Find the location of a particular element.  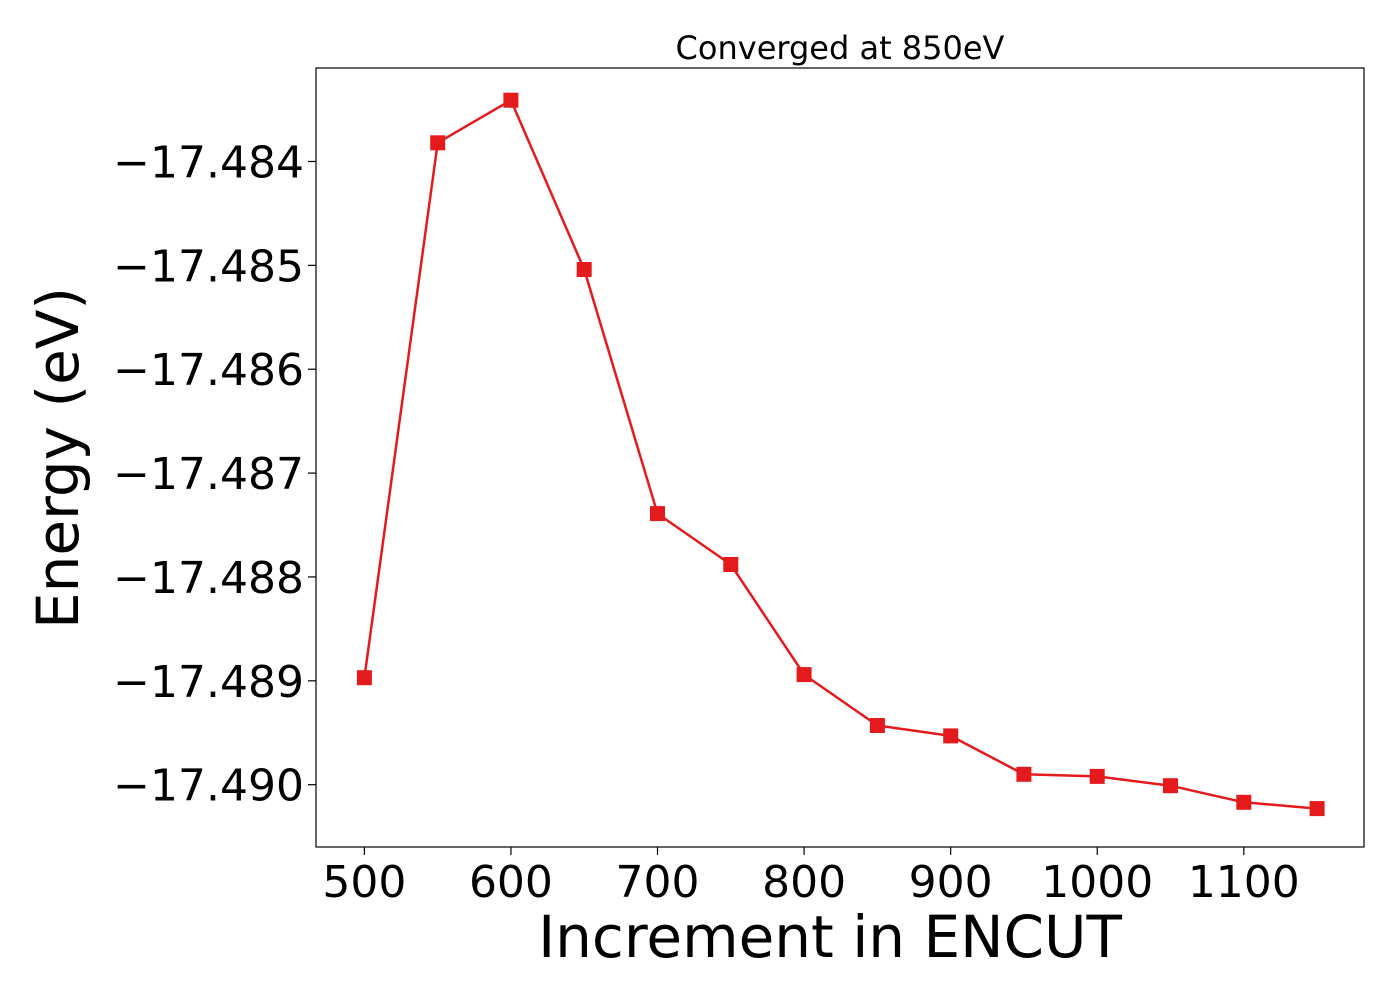

y-tick-label: −17.487 is located at coordinates (208, 474).